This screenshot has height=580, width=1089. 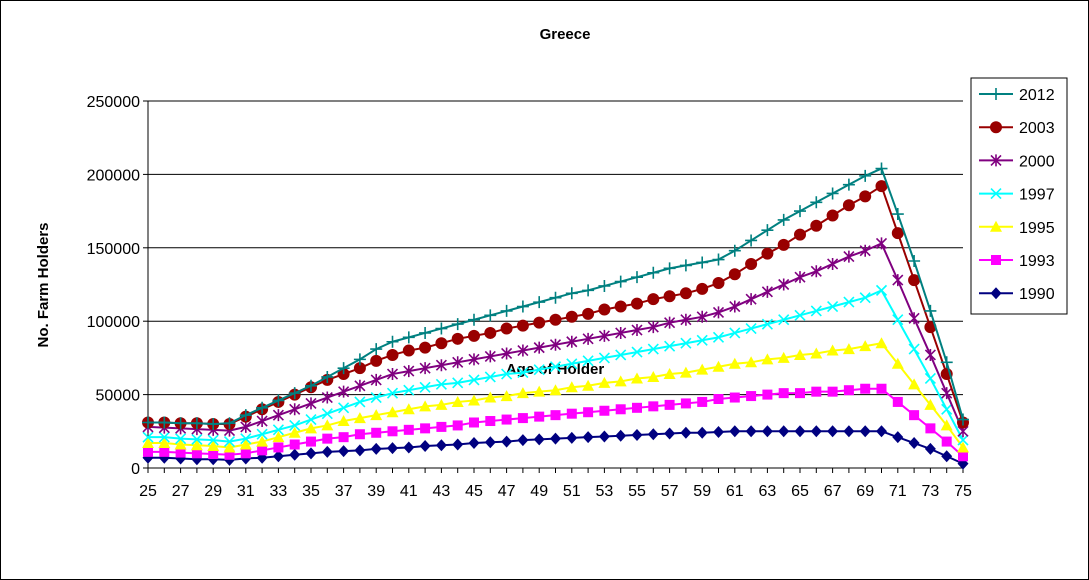 I want to click on y-tick-label: 250000, so click(x=113, y=102).